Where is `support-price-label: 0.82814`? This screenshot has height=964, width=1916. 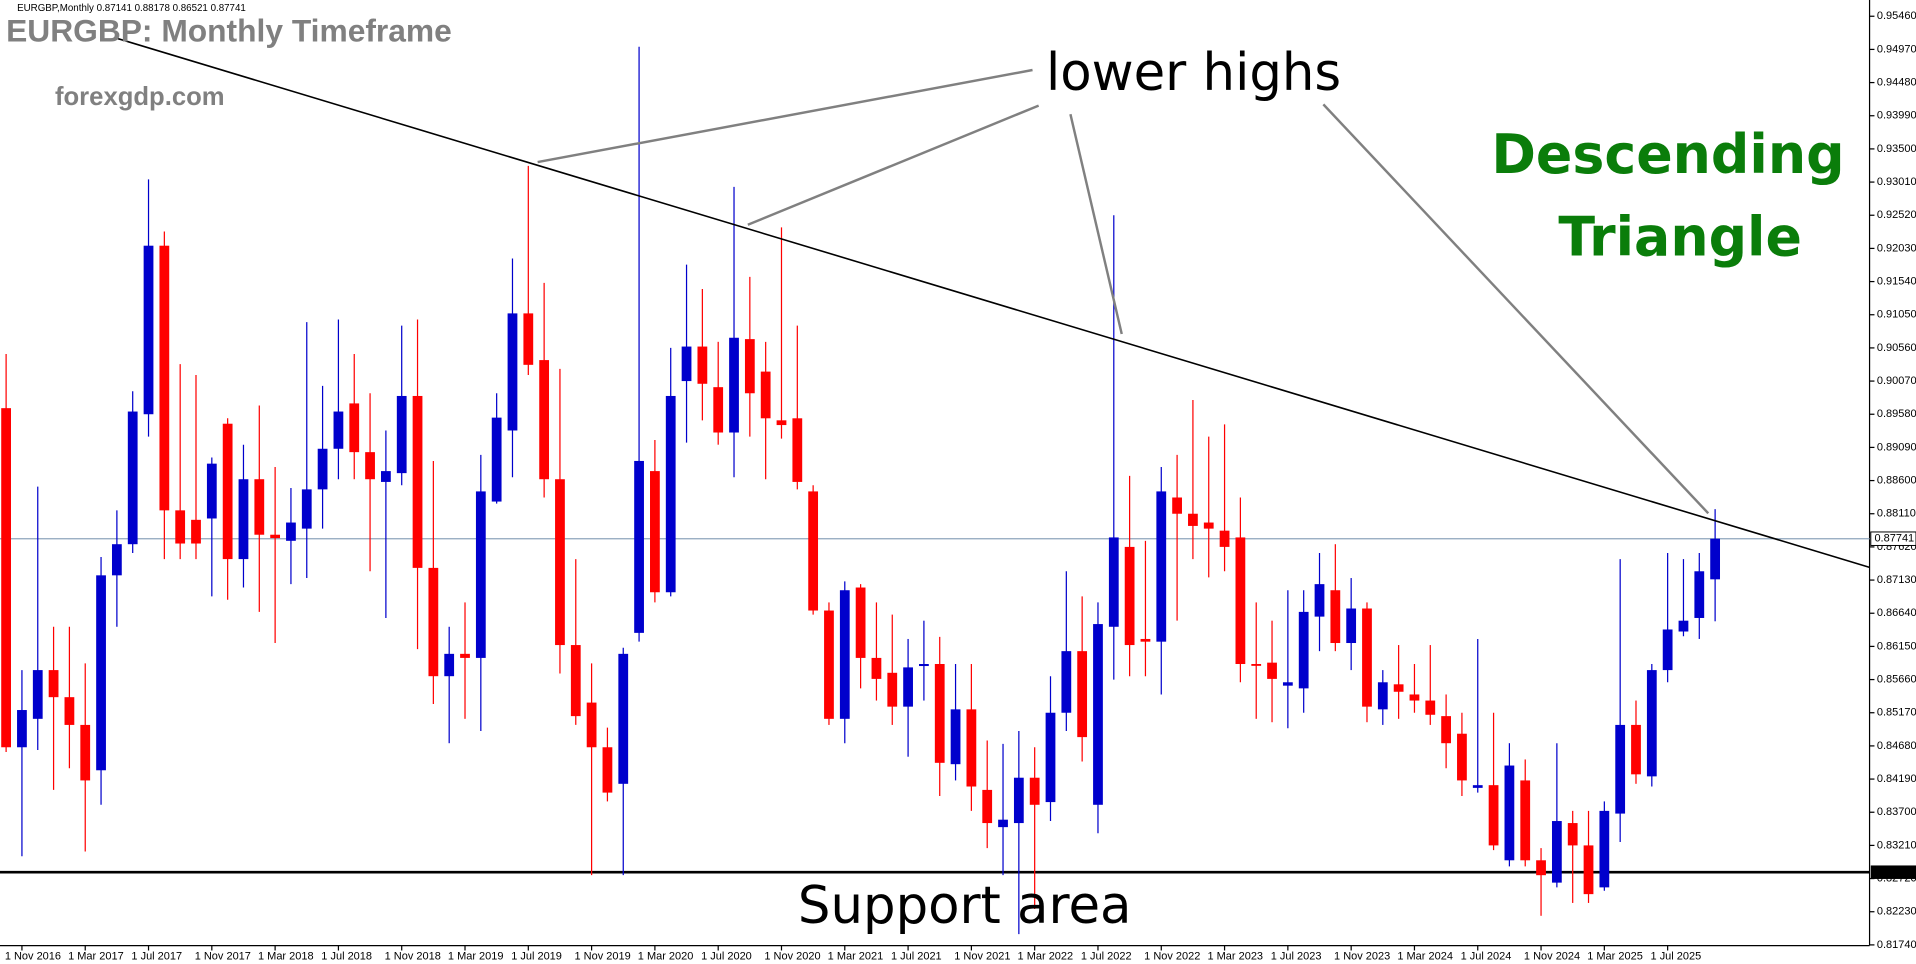
support-price-label: 0.82814 is located at coordinates (1894, 872).